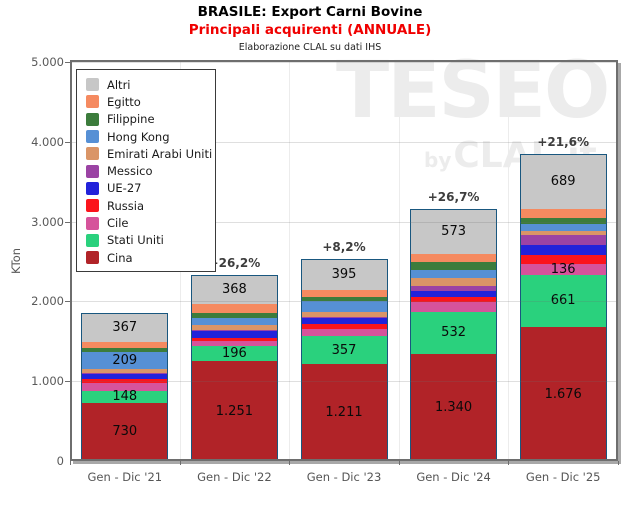 This screenshot has width=632, height=510. I want to click on y-tick-label: 0, so click(60, 461).